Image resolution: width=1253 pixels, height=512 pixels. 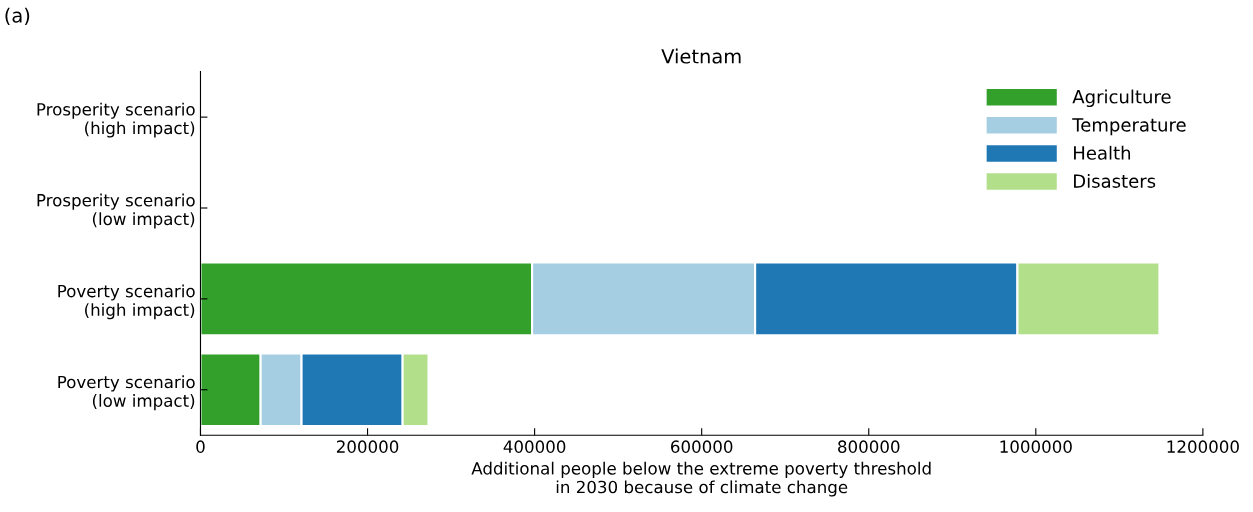 What do you see at coordinates (1115, 180) in the screenshot?
I see `legend-label: Disasters` at bounding box center [1115, 180].